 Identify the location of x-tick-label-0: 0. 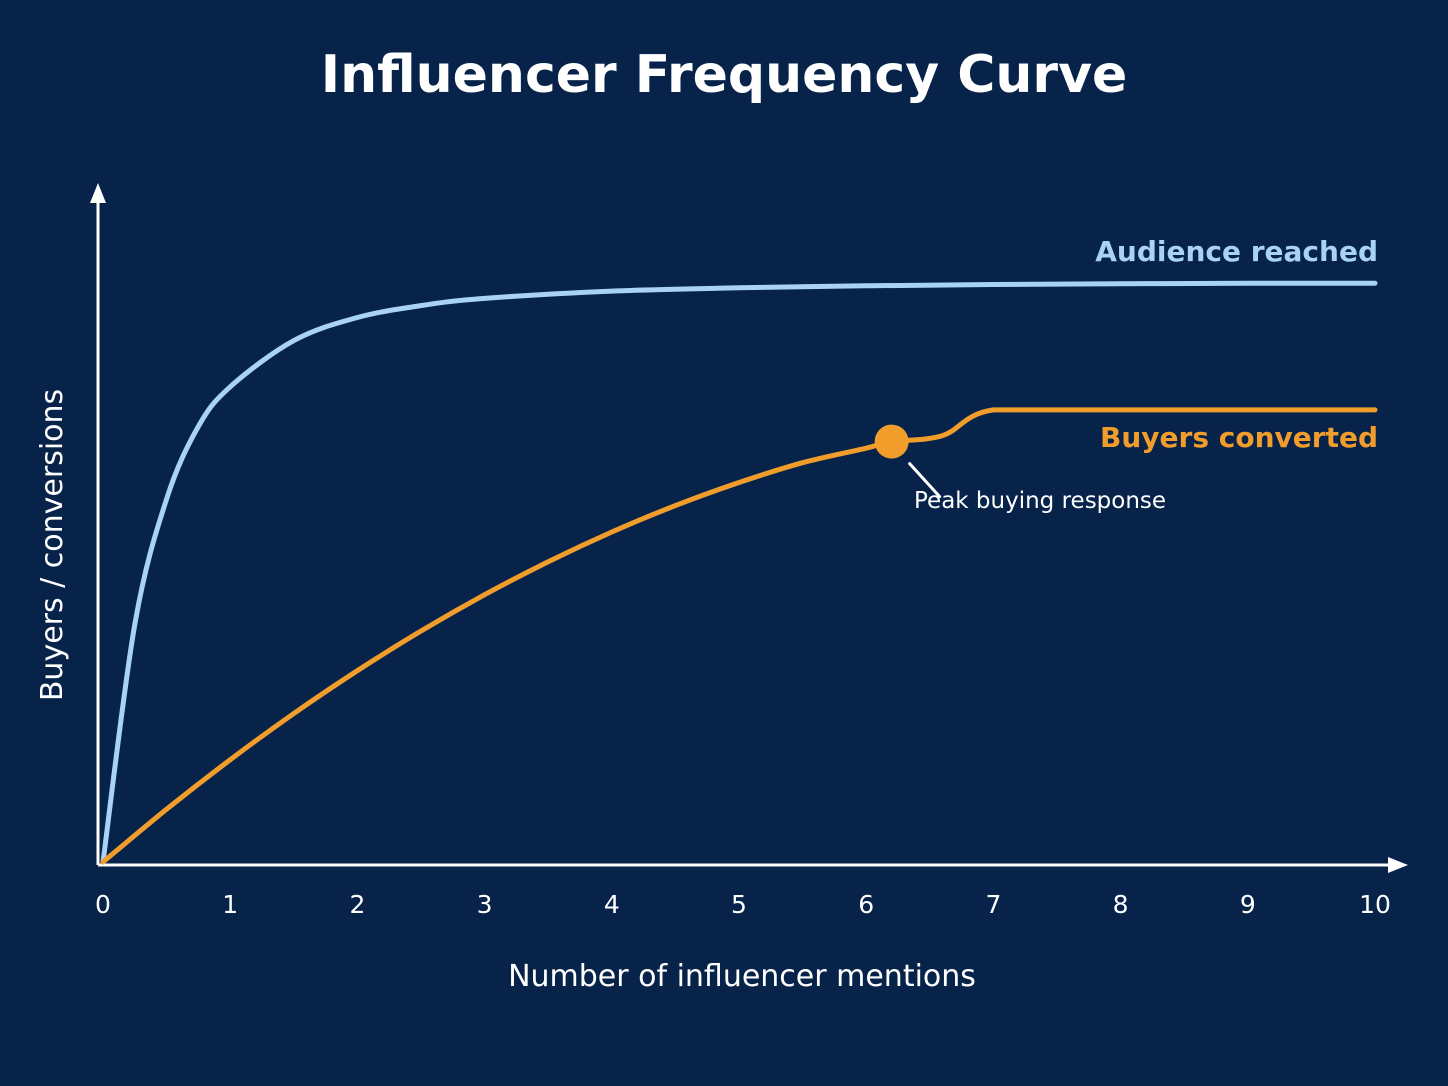
(103, 904).